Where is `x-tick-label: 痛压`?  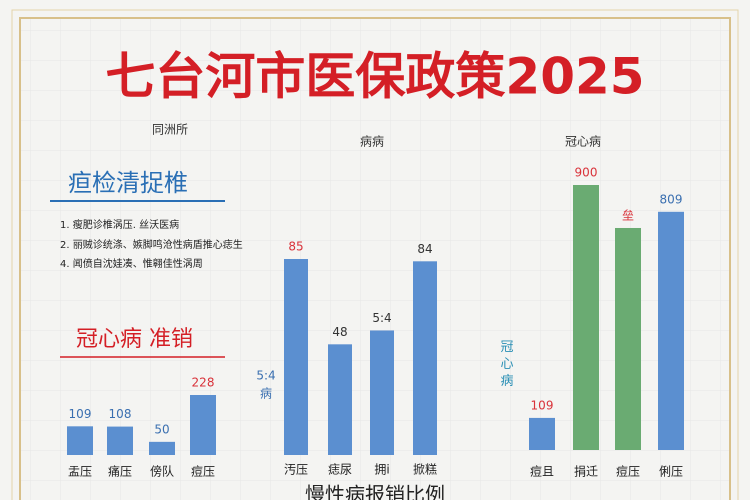 x-tick-label: 痛压 is located at coordinates (120, 471).